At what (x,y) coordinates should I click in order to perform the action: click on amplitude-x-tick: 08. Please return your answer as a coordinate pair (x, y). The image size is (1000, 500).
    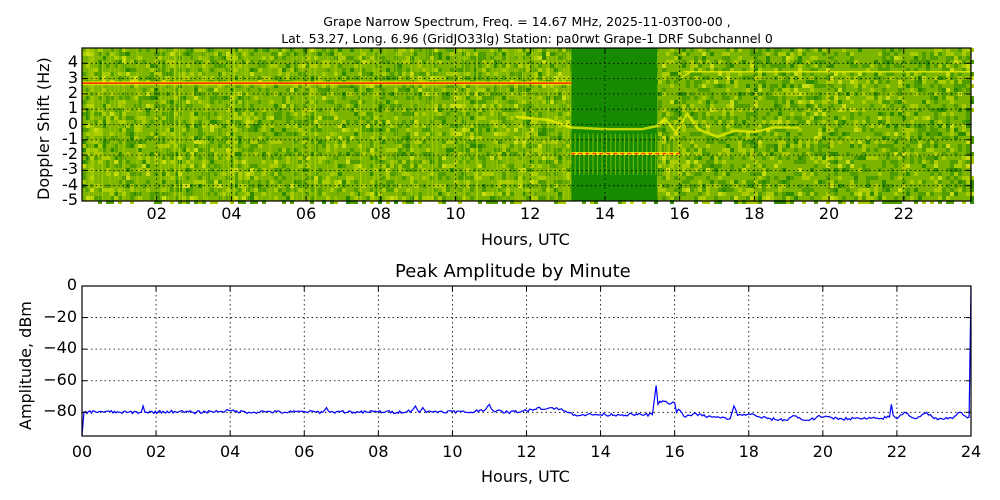
    Looking at the image, I should click on (378, 451).